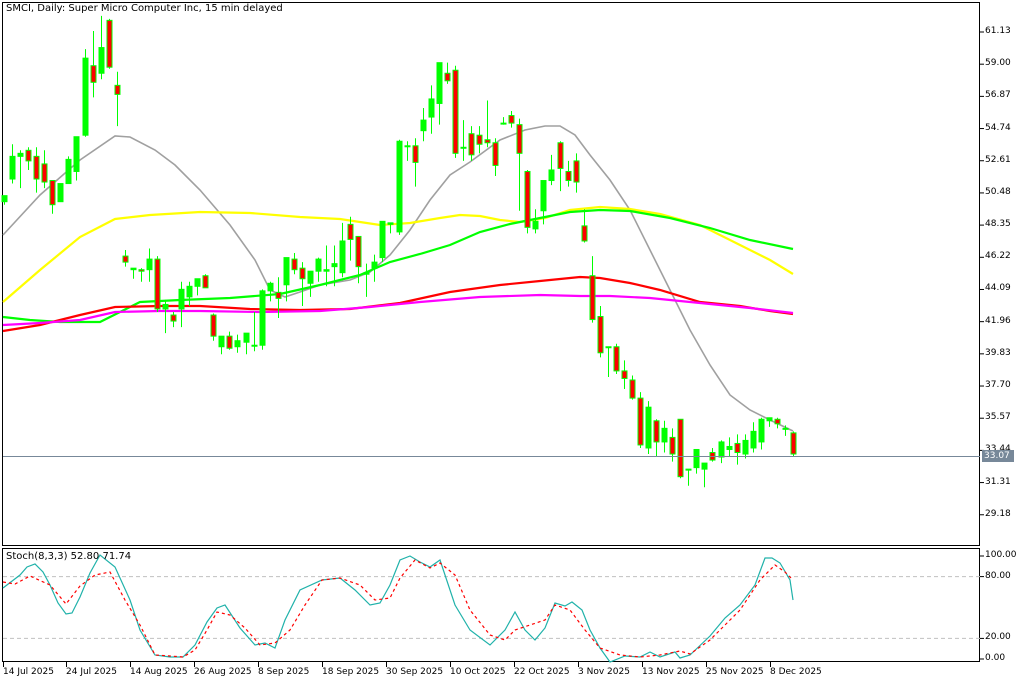 The width and height of the screenshot is (1024, 683). I want to click on price-axis-label: 54.74, so click(998, 127).